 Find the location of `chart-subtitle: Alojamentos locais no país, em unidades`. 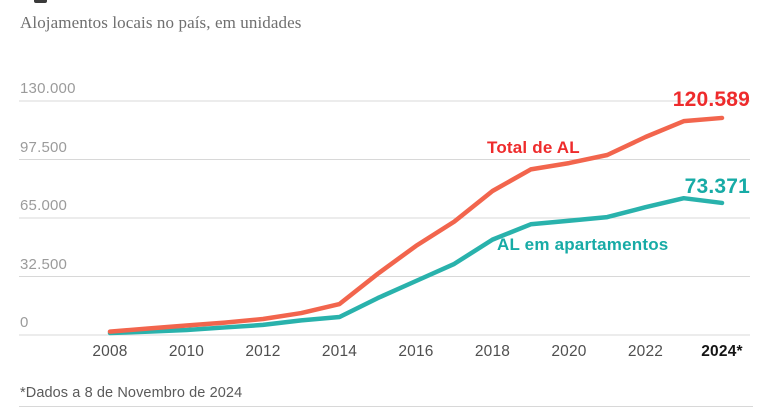

chart-subtitle: Alojamentos locais no país, em unidades is located at coordinates (161, 22).